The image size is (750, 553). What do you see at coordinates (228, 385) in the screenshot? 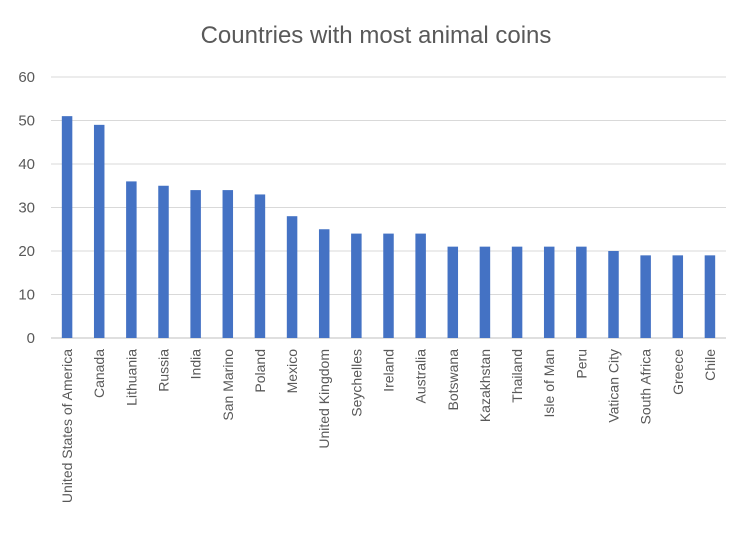
I see `x-category-label: San Marino` at bounding box center [228, 385].